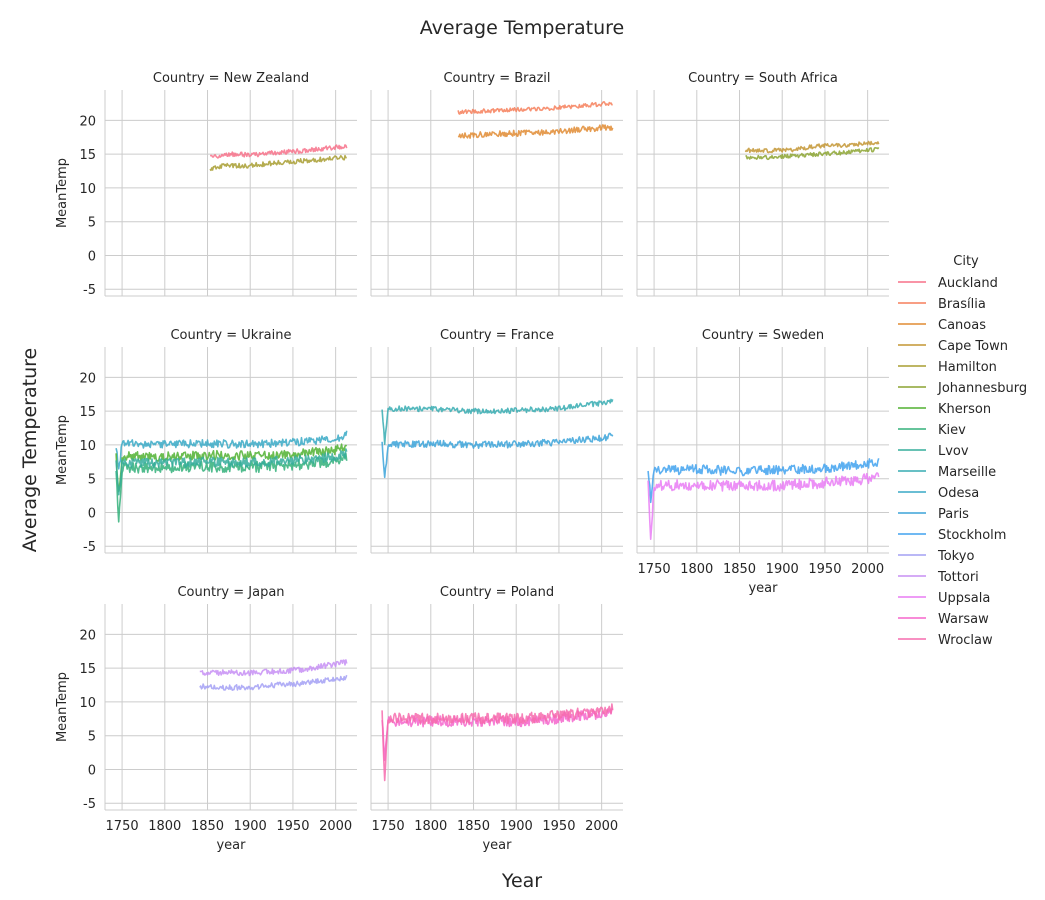 The image size is (1045, 900). I want to click on legend-label-lvov: Lvov, so click(953, 451).